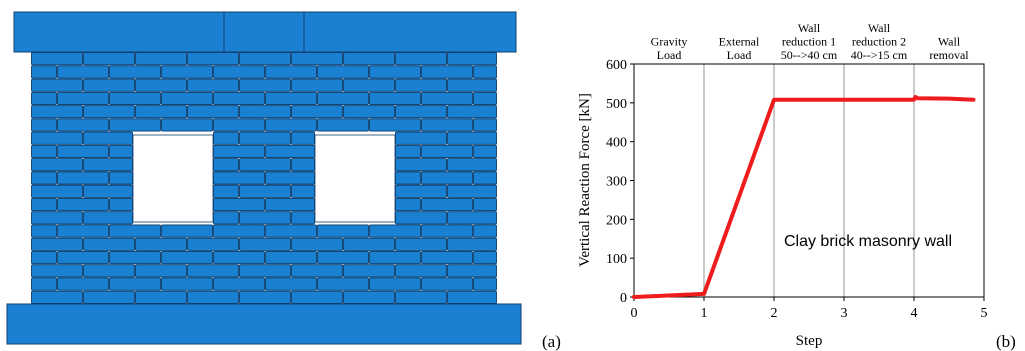  What do you see at coordinates (739, 42) in the screenshot?
I see `stage-label-line: External` at bounding box center [739, 42].